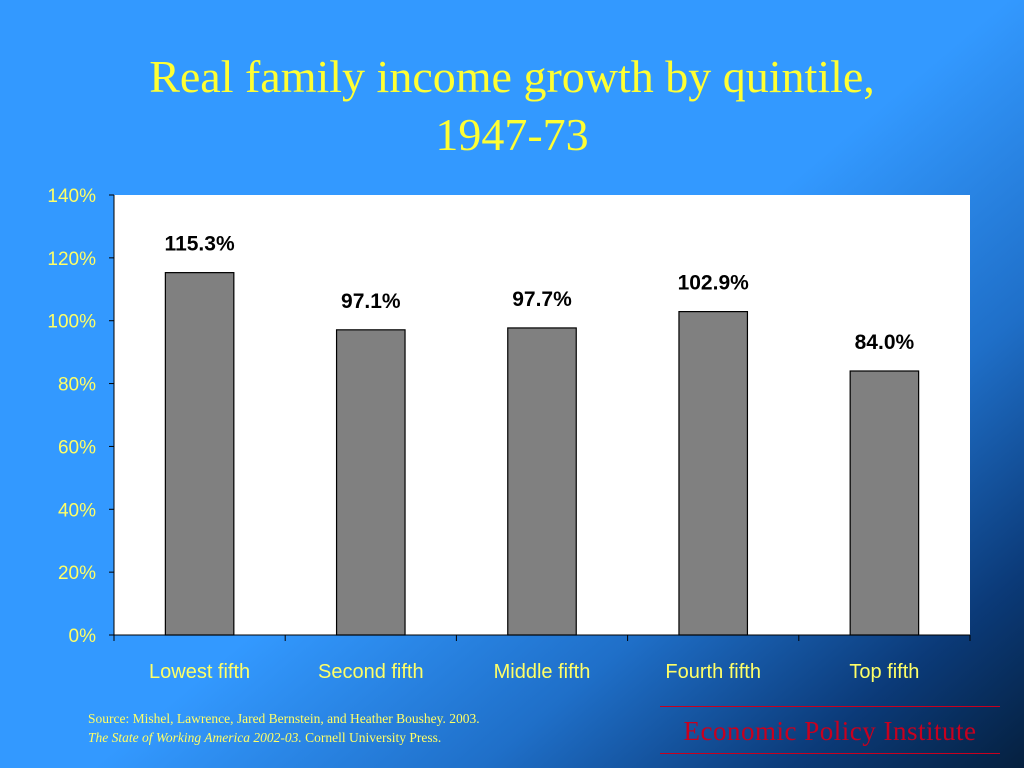 The height and width of the screenshot is (768, 1024). What do you see at coordinates (83, 636) in the screenshot?
I see `y-tick-label: 0%` at bounding box center [83, 636].